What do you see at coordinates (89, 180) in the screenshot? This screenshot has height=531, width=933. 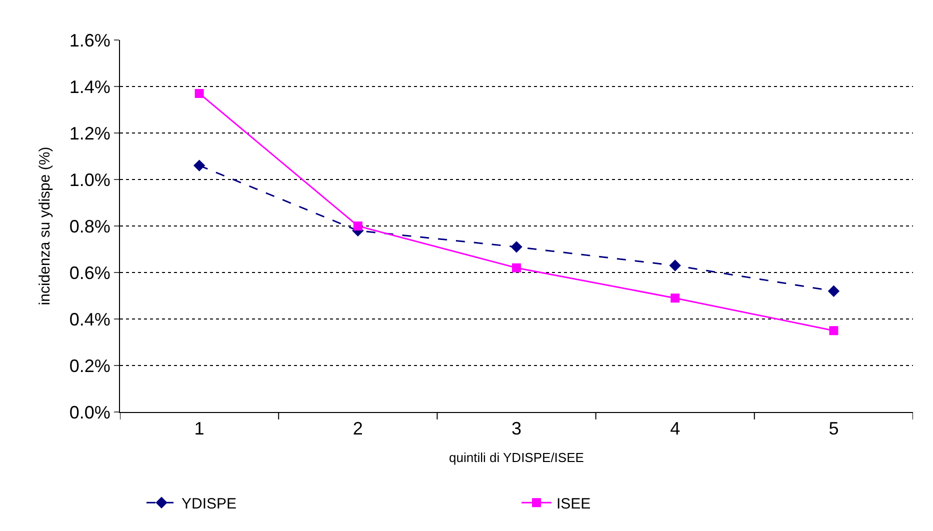 I see `y-tick-label: 1.0%` at bounding box center [89, 180].